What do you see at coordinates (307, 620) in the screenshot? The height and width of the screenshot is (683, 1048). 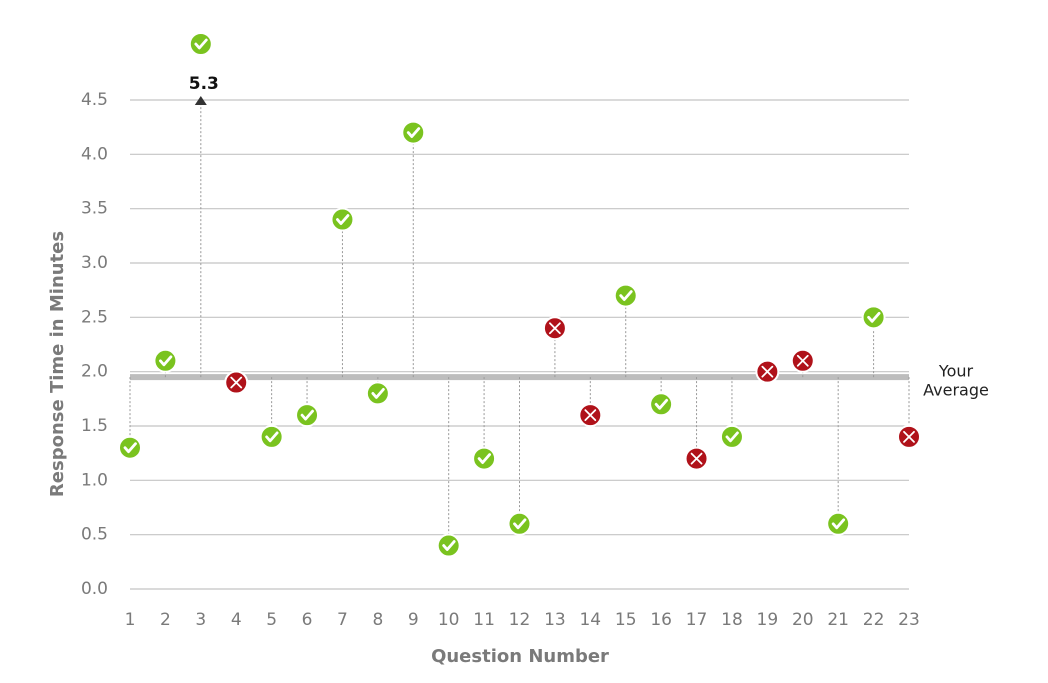 I see `x-tick-label: 6` at bounding box center [307, 620].